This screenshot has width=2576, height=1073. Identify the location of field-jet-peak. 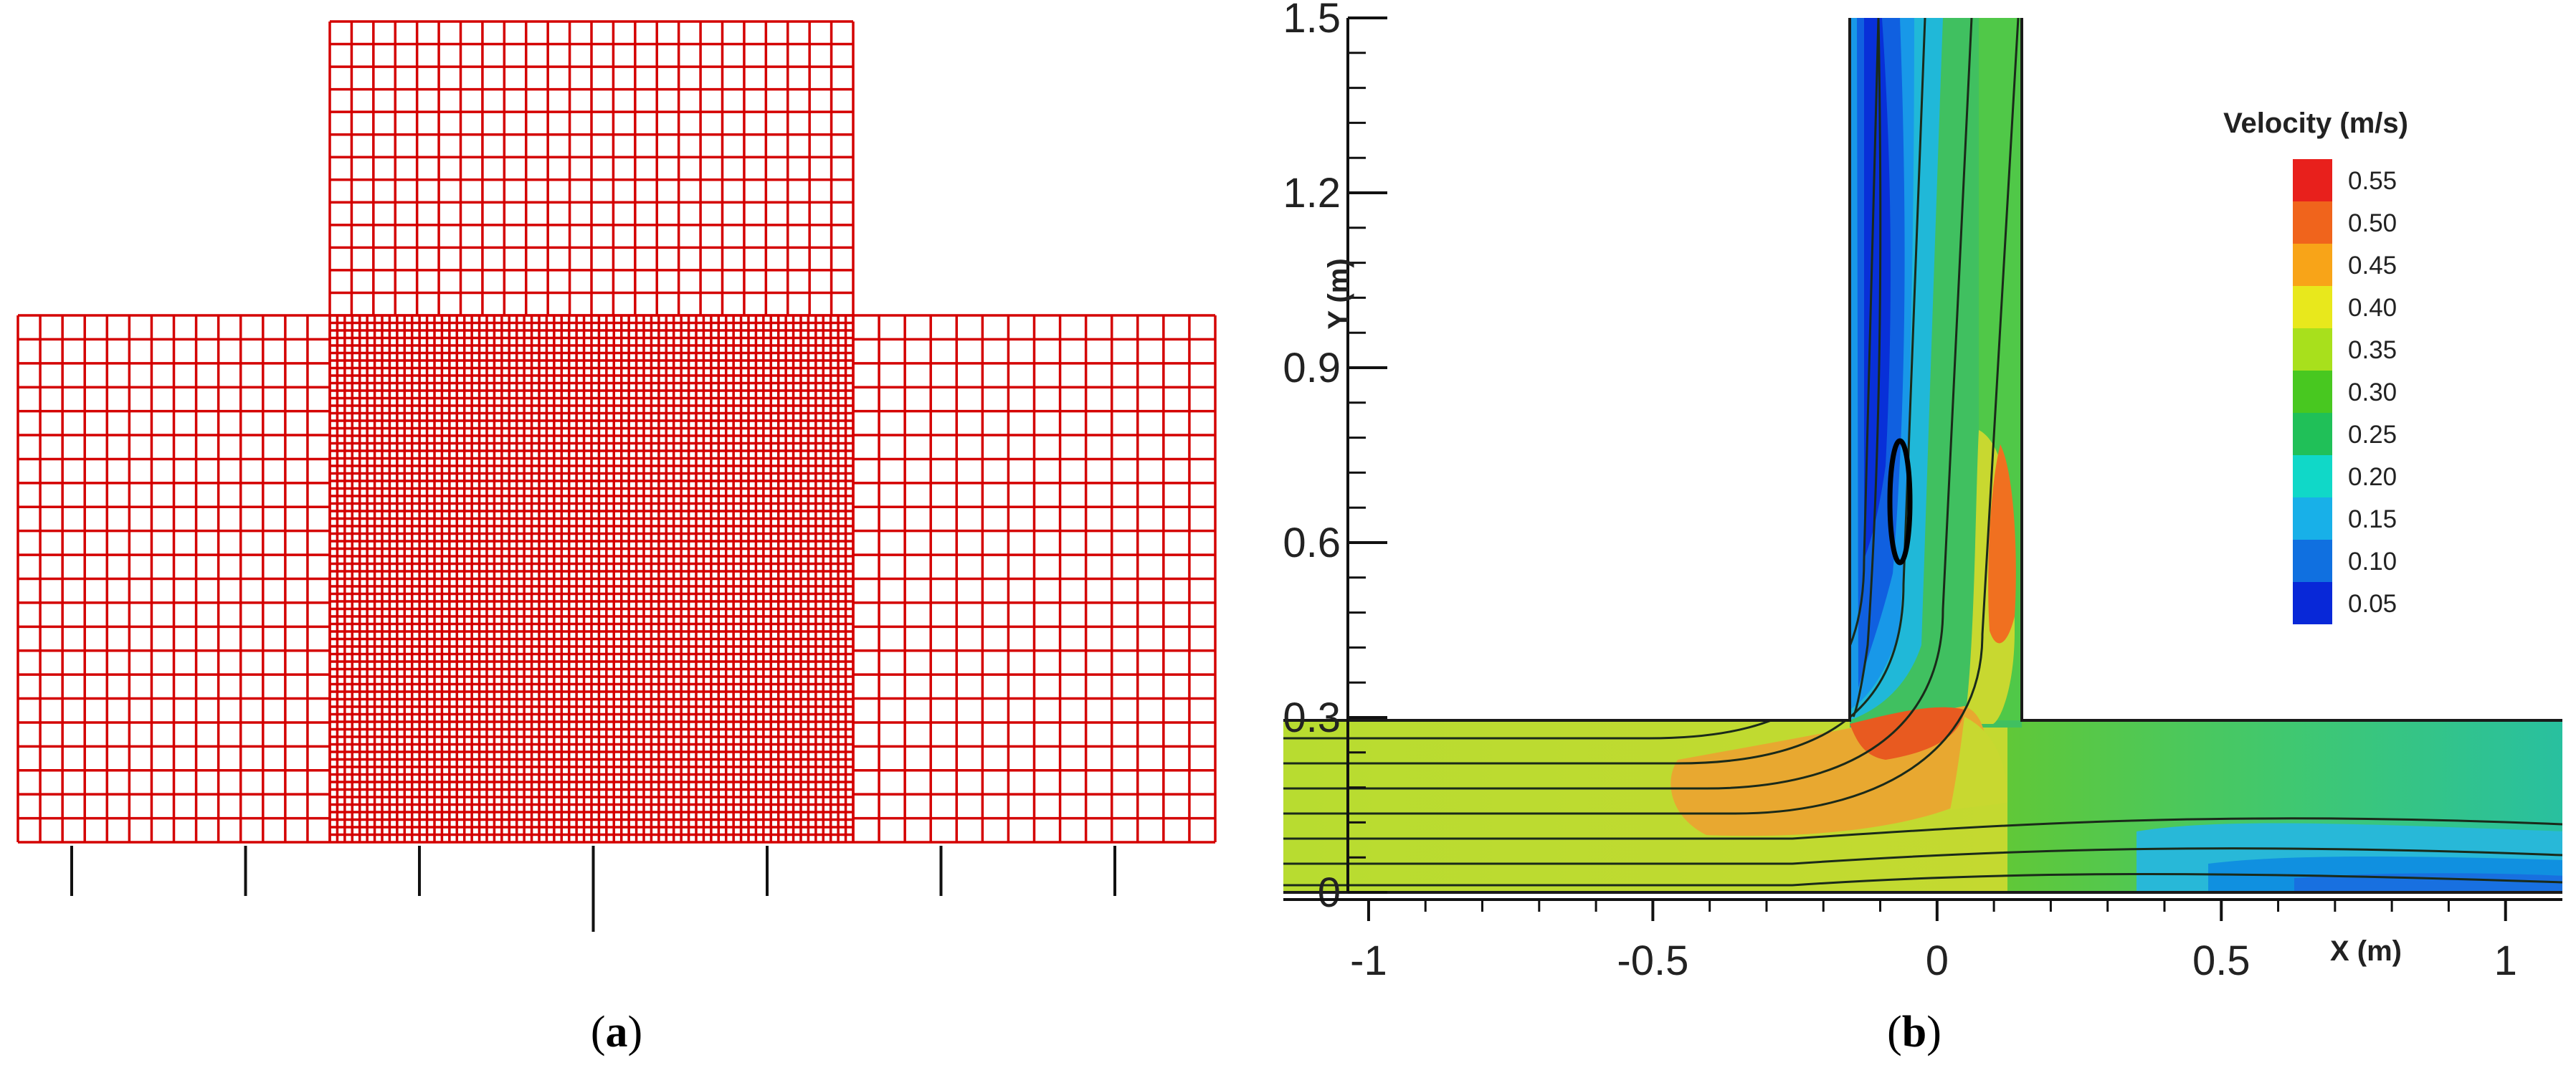
(1907, 733).